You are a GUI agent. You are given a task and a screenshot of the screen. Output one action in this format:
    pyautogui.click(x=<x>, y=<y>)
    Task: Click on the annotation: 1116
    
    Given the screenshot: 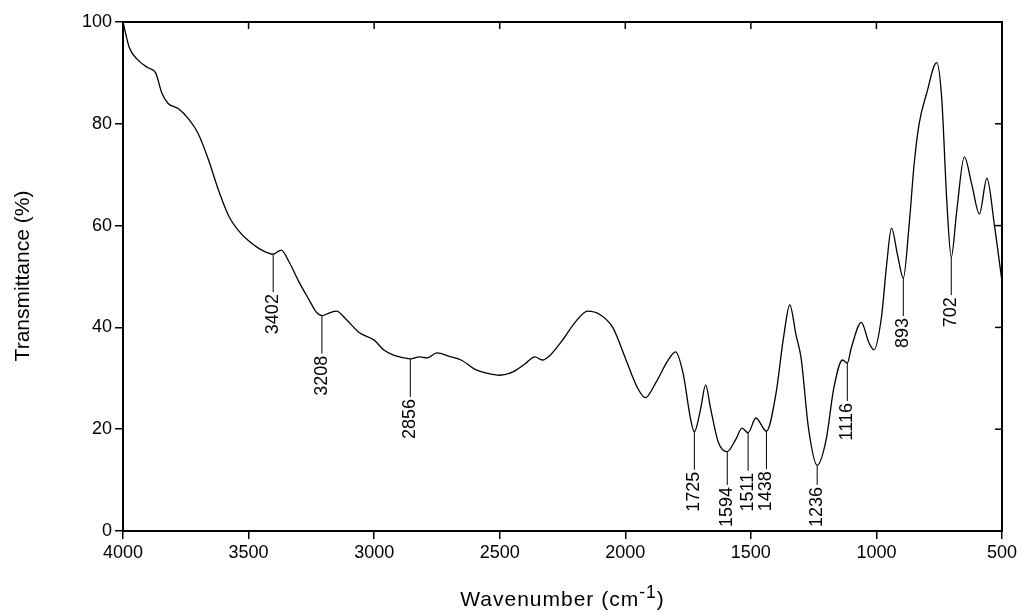 What is the action you would take?
    pyautogui.click(x=846, y=422)
    